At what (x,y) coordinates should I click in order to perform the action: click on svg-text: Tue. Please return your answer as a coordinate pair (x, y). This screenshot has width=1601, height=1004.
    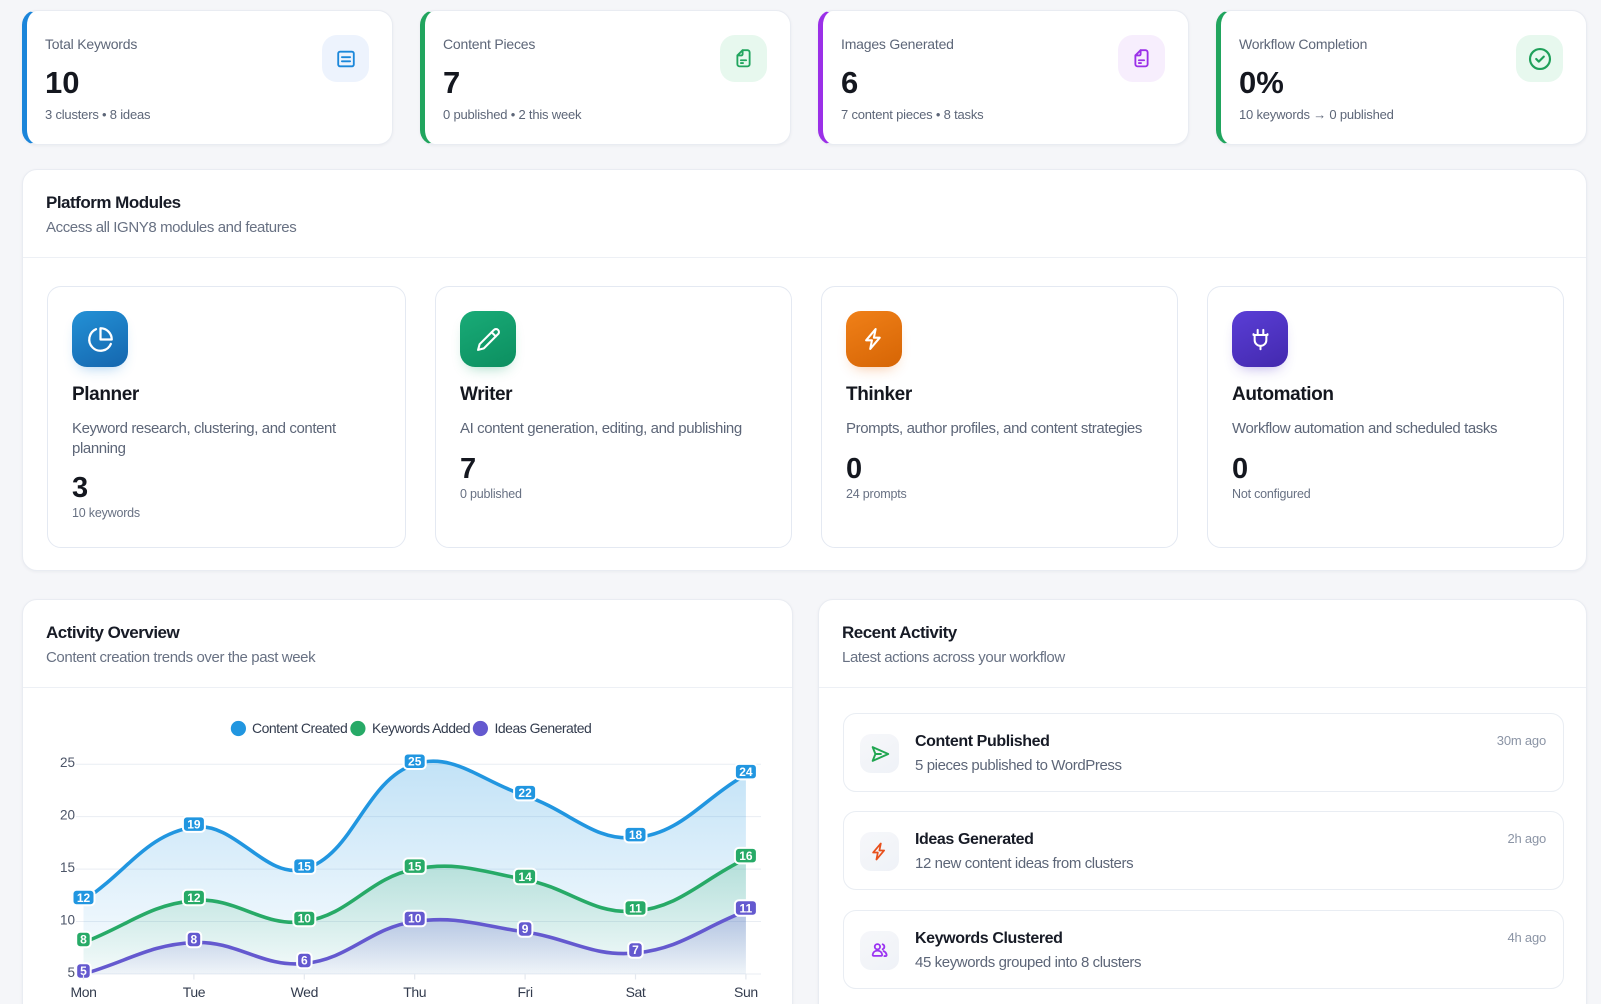
    Looking at the image, I should click on (194, 992).